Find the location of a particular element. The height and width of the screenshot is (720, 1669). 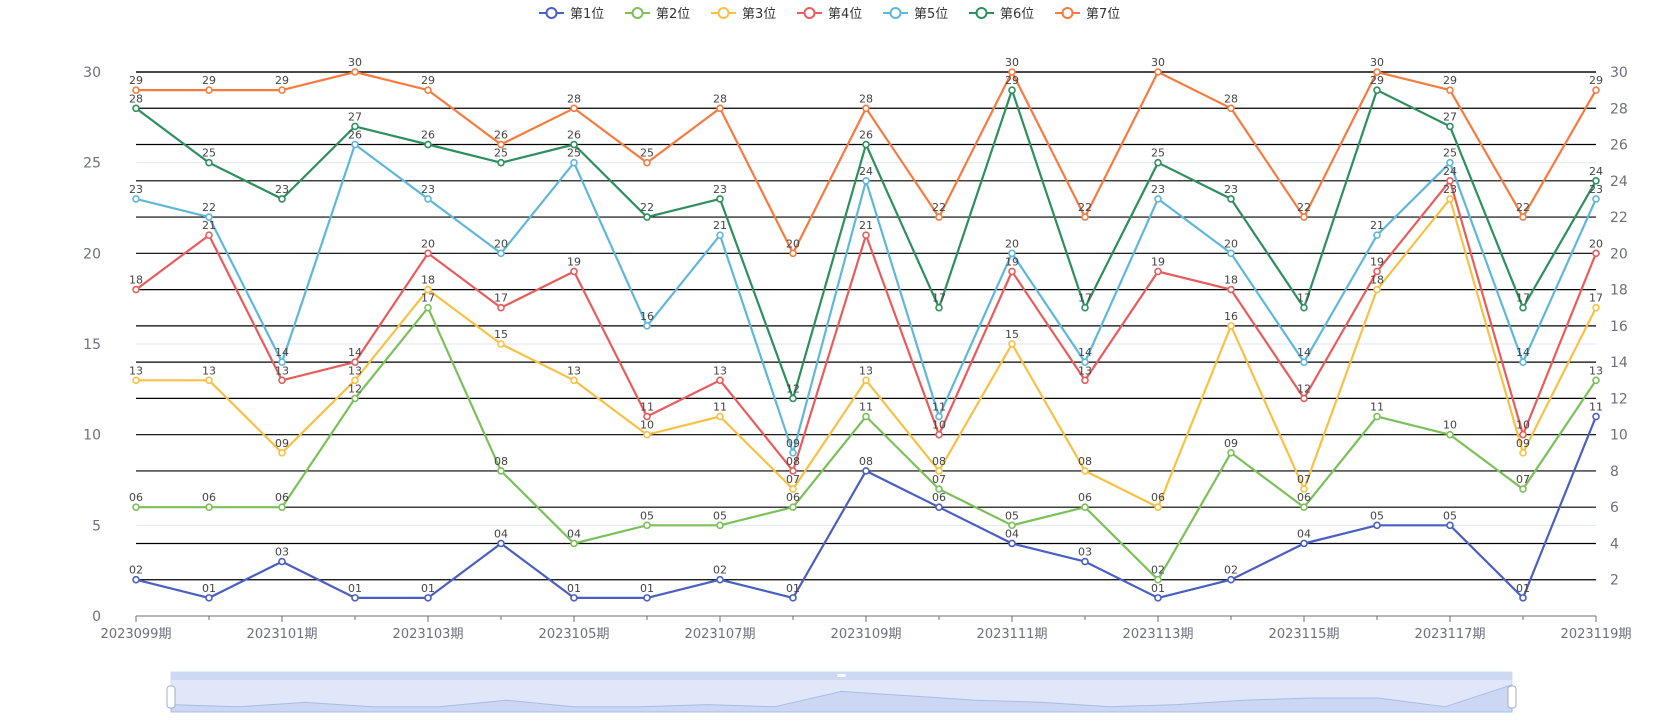

legend-item: 第5位 is located at coordinates (915, 14).